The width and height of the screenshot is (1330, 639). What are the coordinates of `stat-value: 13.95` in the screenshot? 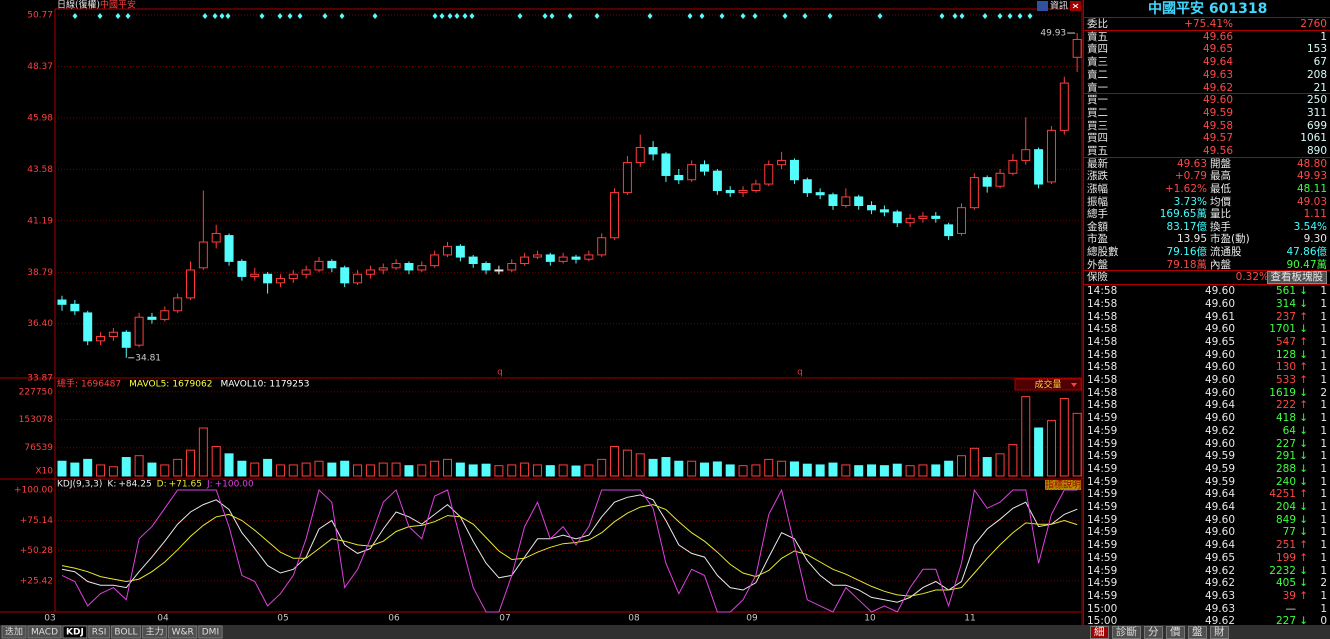 It's located at (1191, 239).